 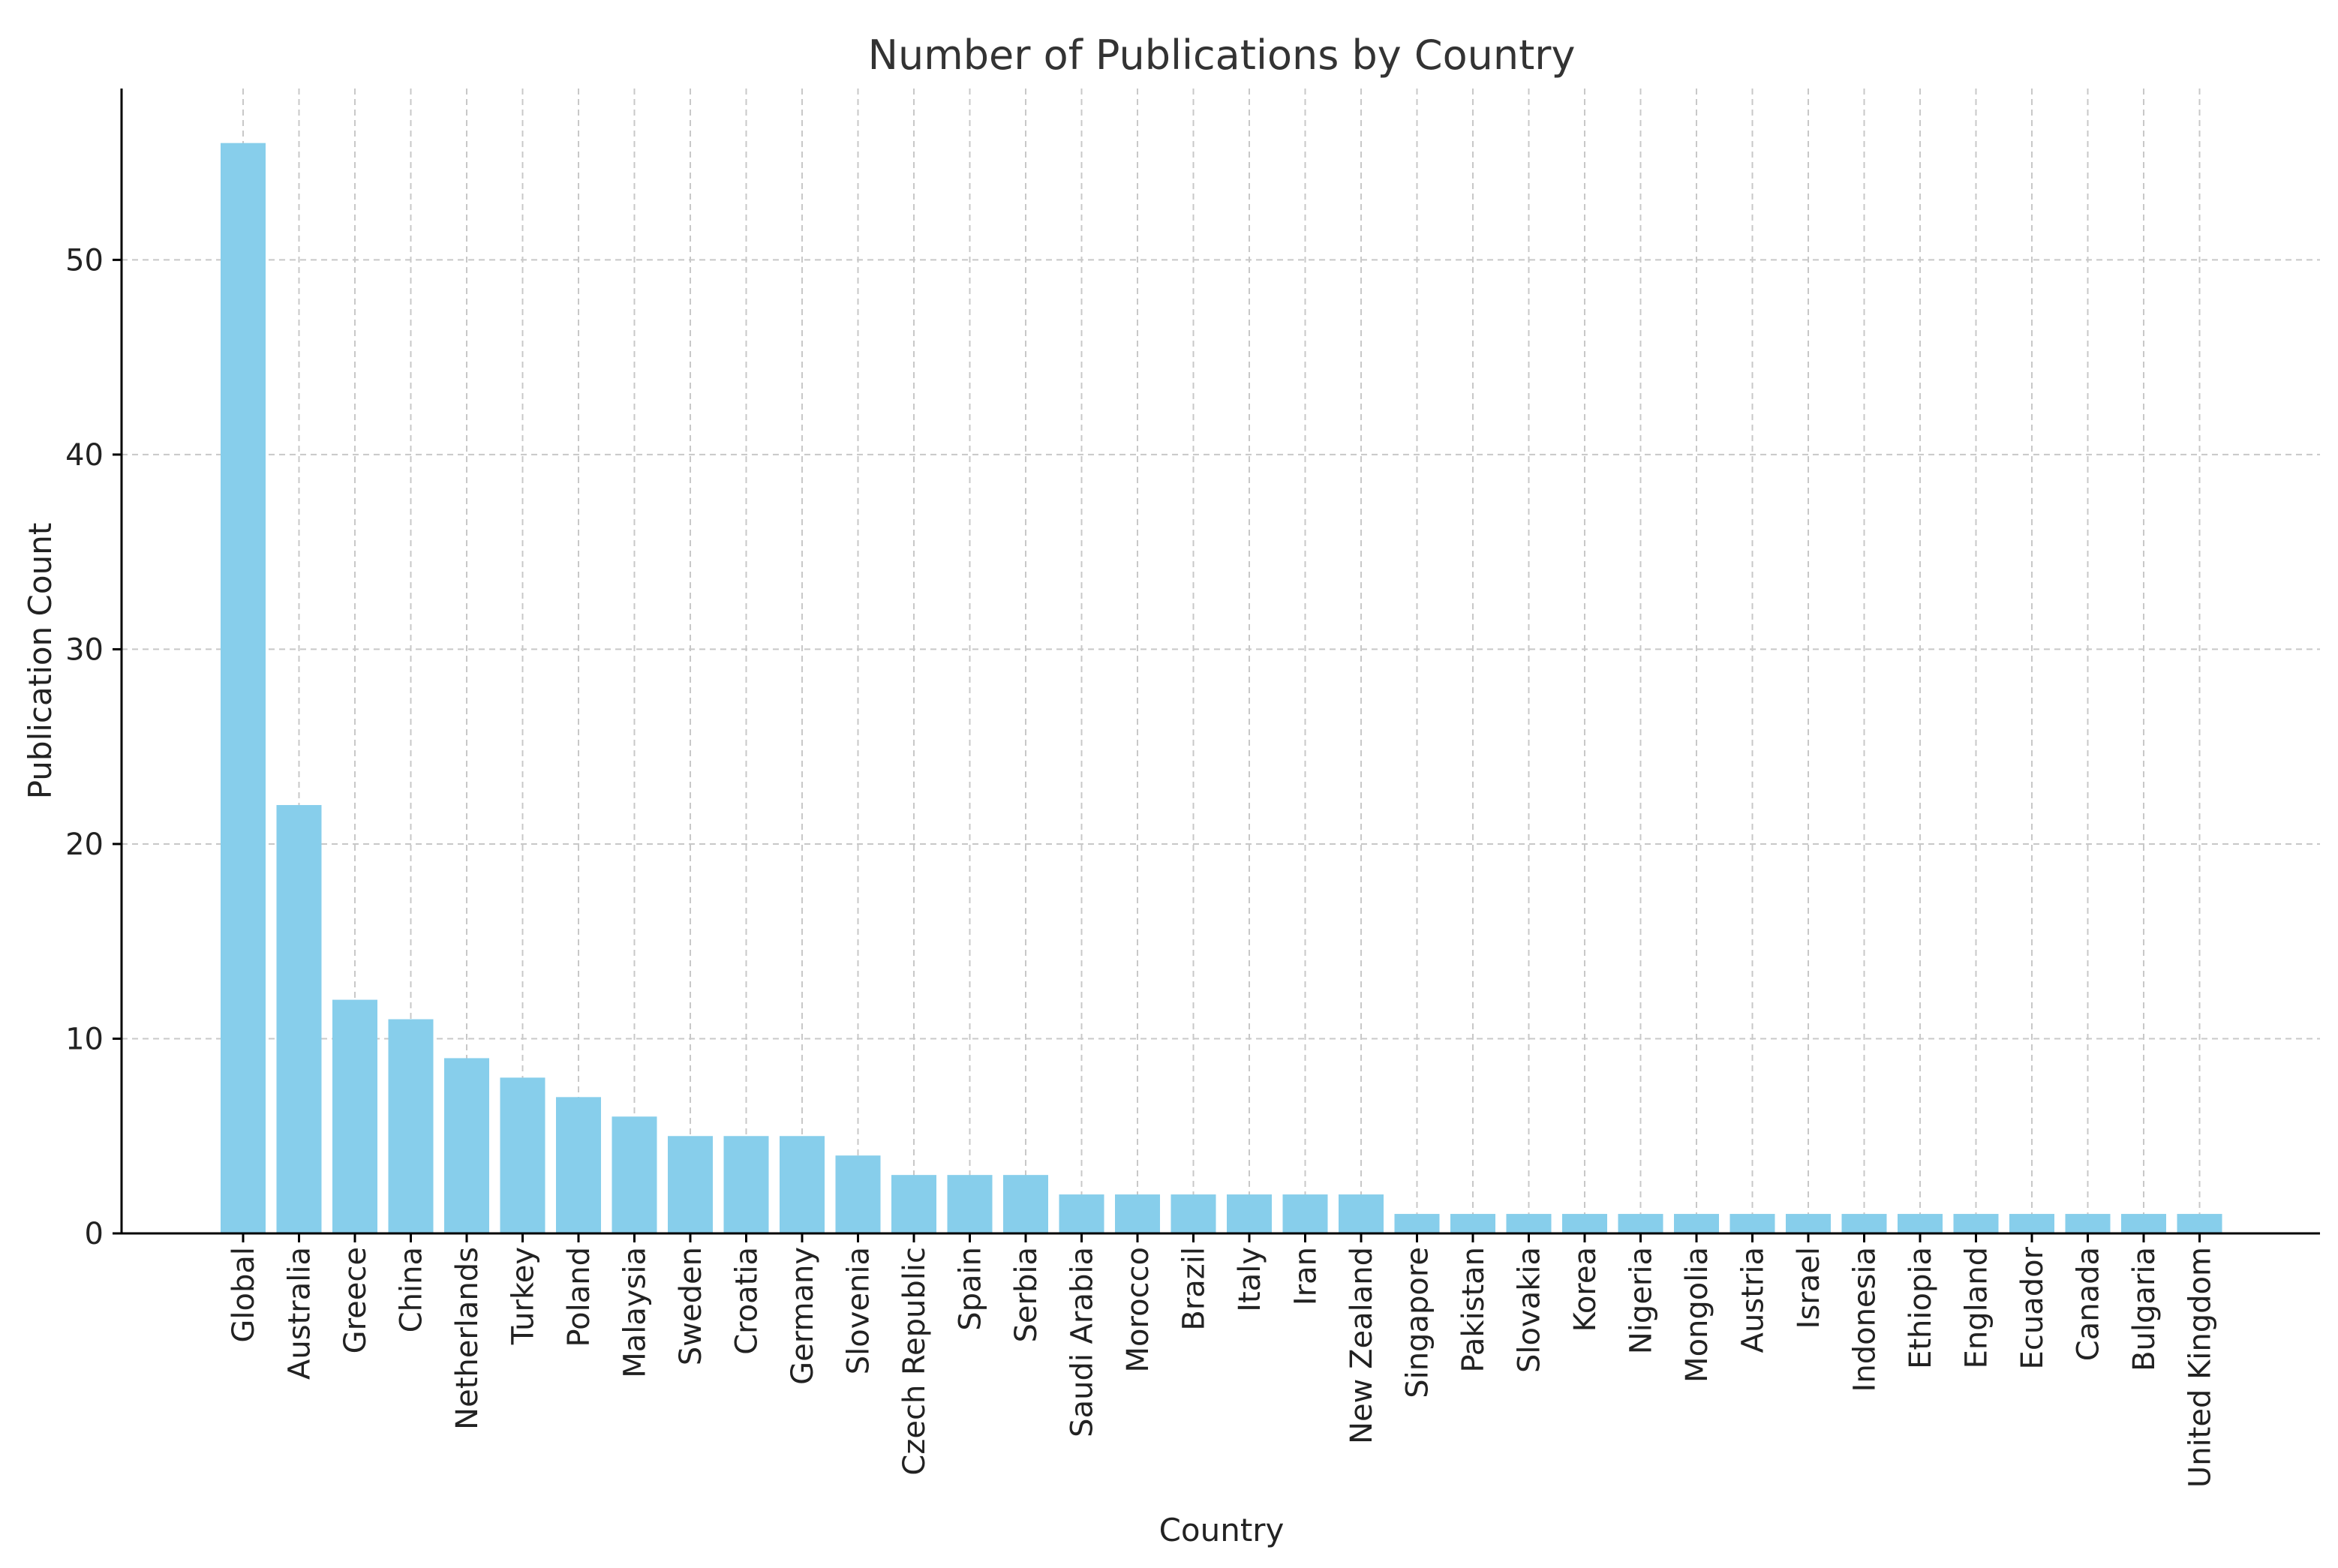 What do you see at coordinates (747, 1301) in the screenshot?
I see `x-tick-label: Croatia` at bounding box center [747, 1301].